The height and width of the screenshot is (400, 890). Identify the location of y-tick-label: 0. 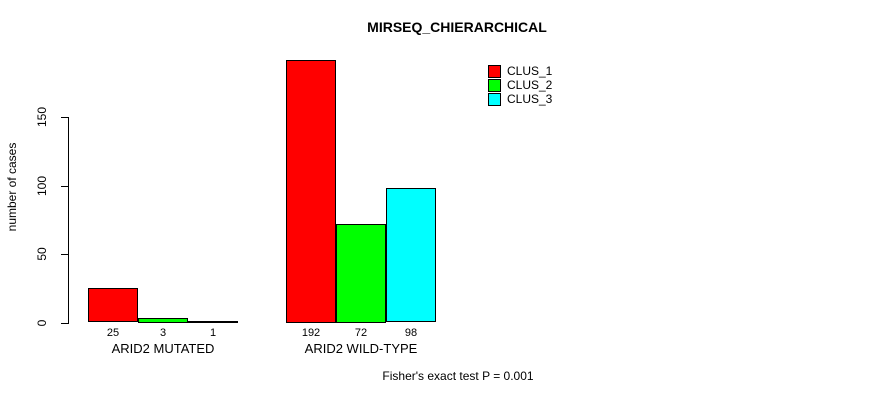
(42, 322).